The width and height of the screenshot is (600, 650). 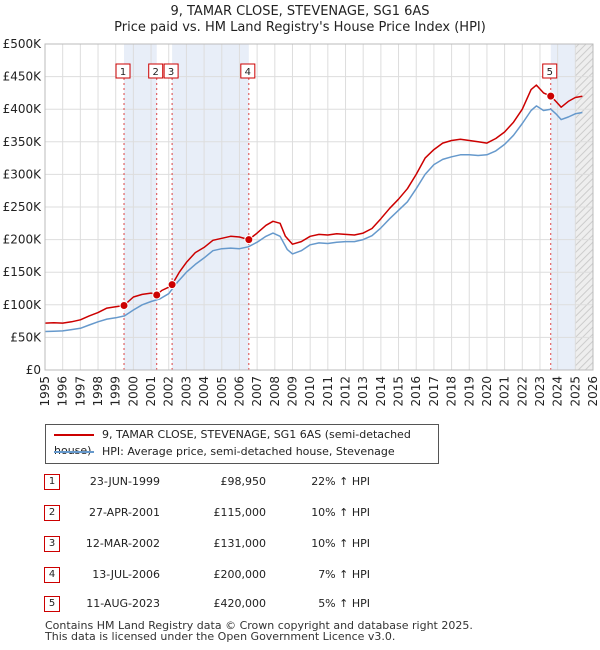 I want to click on sale-date: 11-AUG-2023, so click(x=123, y=603).